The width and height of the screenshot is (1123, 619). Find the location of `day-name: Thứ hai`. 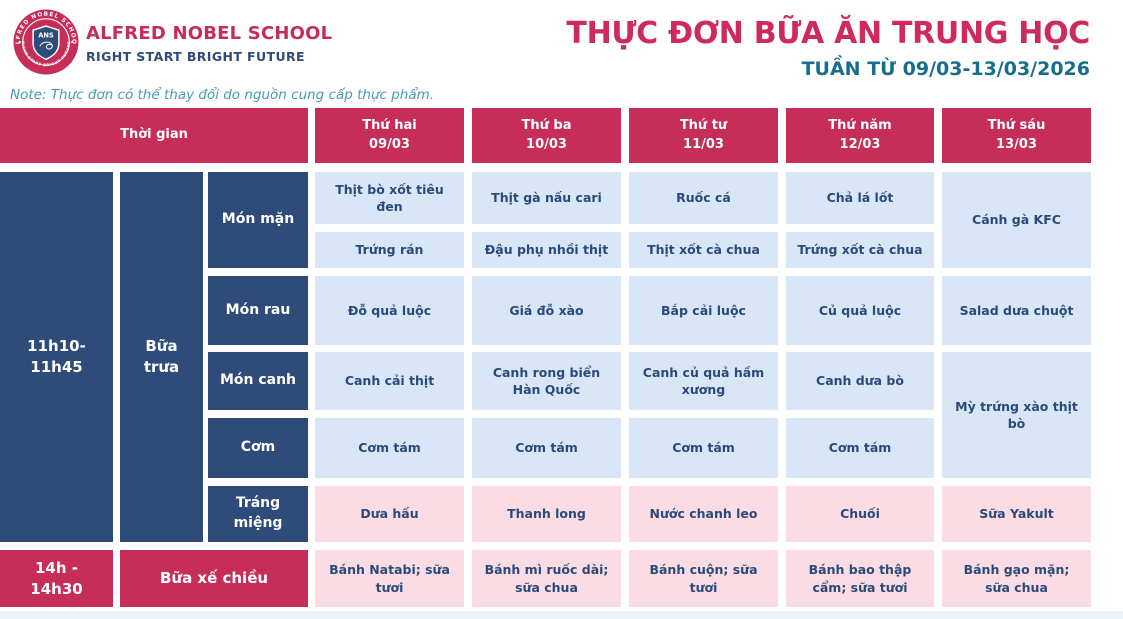

day-name: Thứ hai is located at coordinates (389, 126).